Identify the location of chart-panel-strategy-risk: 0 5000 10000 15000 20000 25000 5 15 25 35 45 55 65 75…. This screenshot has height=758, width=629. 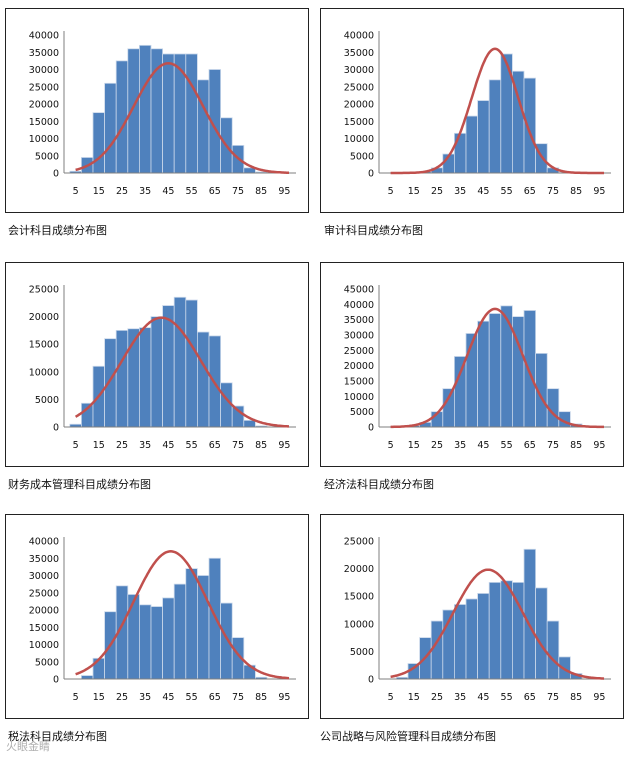
(472, 616).